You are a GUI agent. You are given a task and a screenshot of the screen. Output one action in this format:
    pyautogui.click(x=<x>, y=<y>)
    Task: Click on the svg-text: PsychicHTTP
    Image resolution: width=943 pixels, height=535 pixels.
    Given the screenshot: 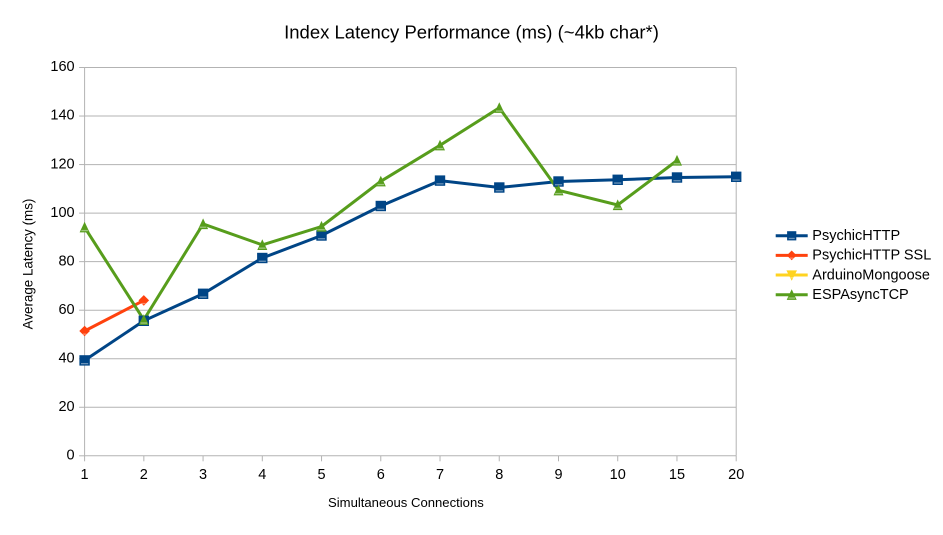 What is the action you would take?
    pyautogui.click(x=856, y=236)
    